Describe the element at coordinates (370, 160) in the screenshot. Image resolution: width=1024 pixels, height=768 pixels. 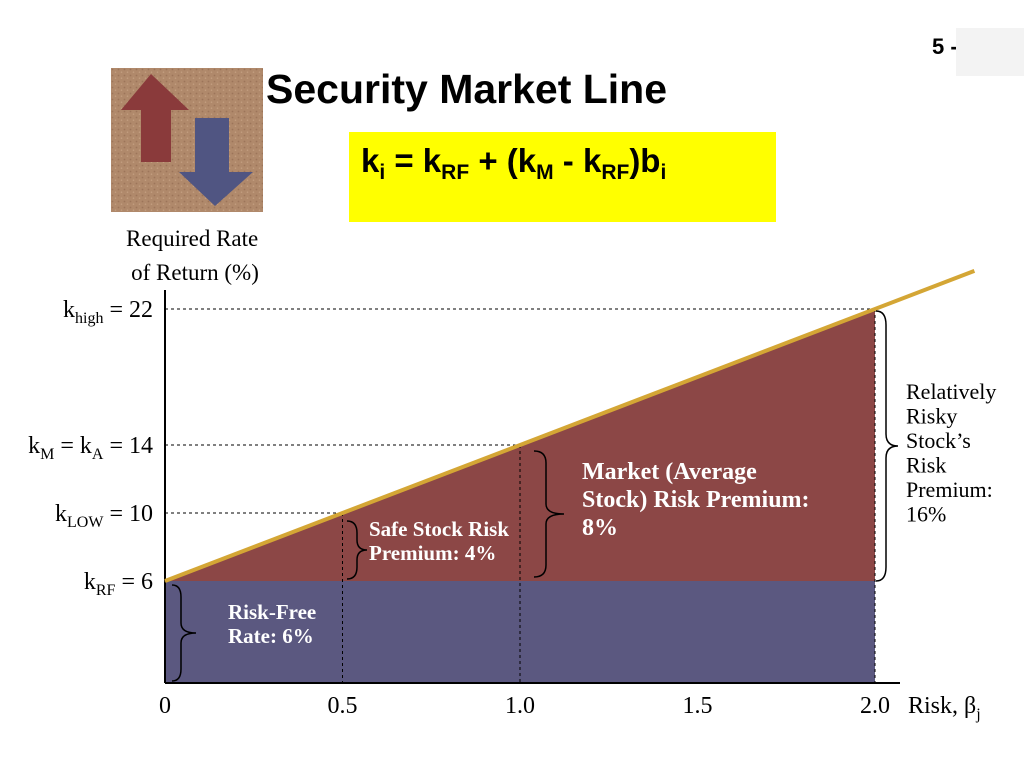
I see `formula-k: k` at that location.